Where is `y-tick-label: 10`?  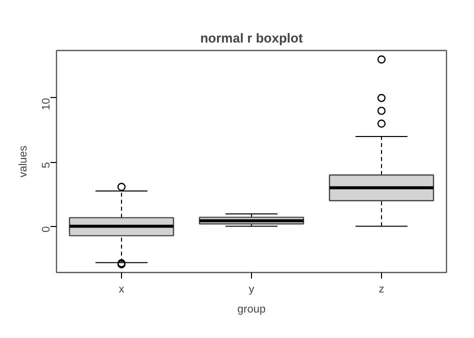 y-tick-label: 10 is located at coordinates (46, 104).